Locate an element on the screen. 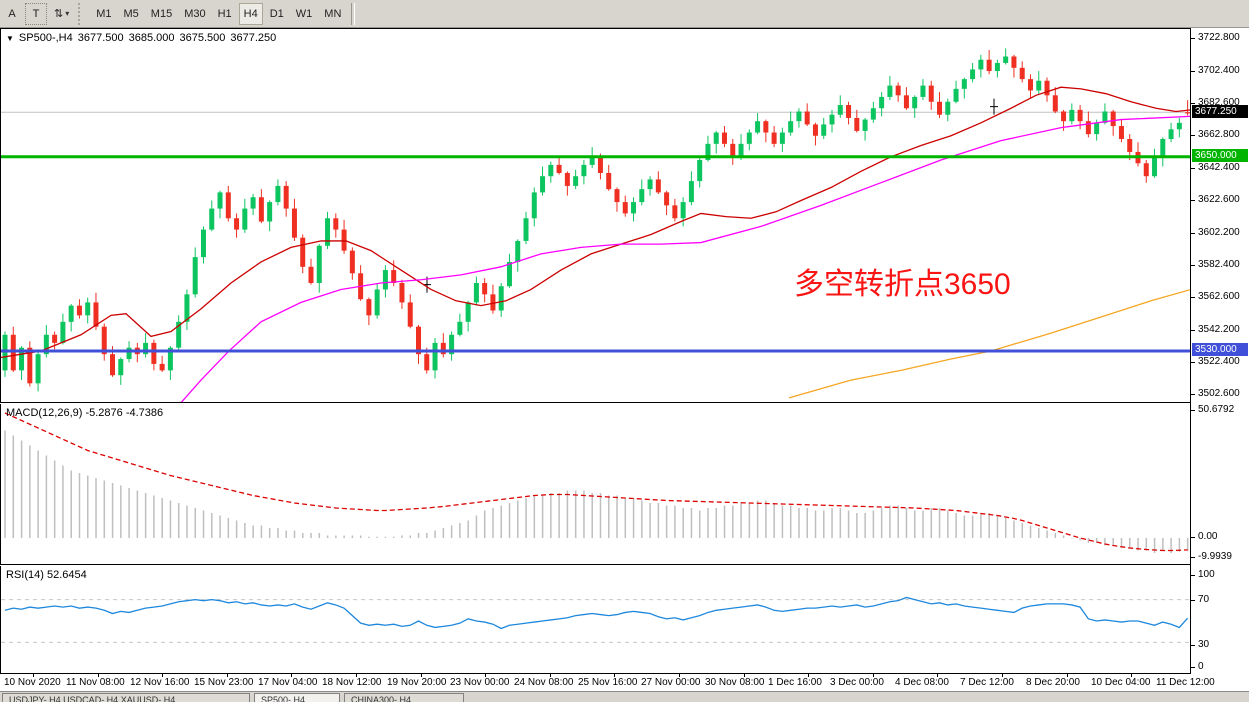 The width and height of the screenshot is (1249, 702). collapse-icon: ▼ is located at coordinates (10, 38).